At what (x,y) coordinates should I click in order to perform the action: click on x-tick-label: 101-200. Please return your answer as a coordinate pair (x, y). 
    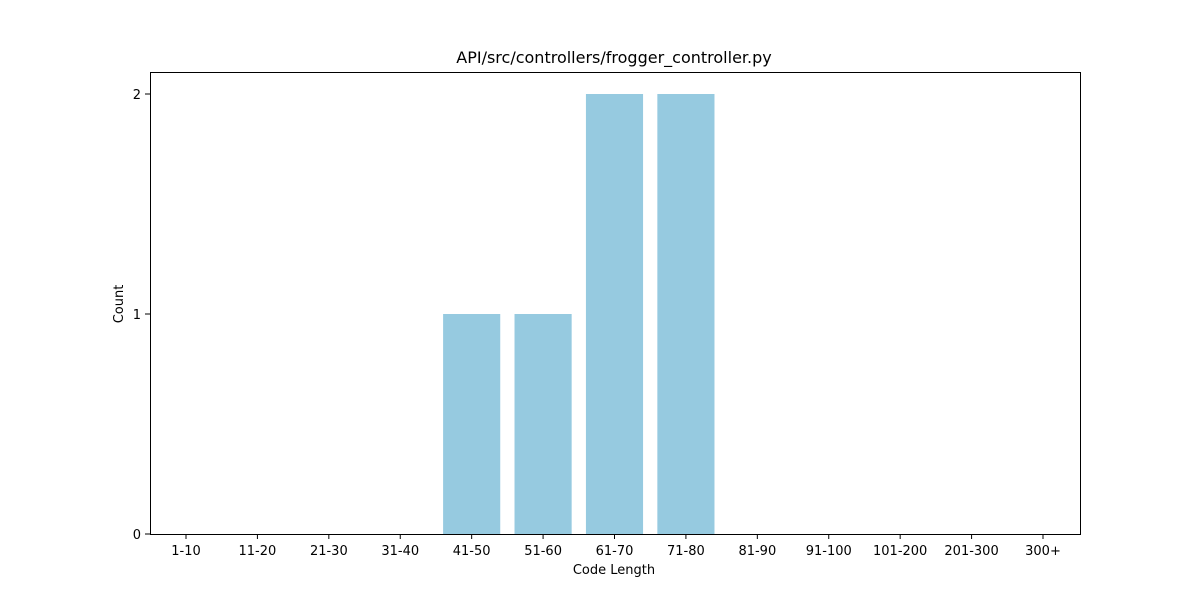
    Looking at the image, I should click on (900, 551).